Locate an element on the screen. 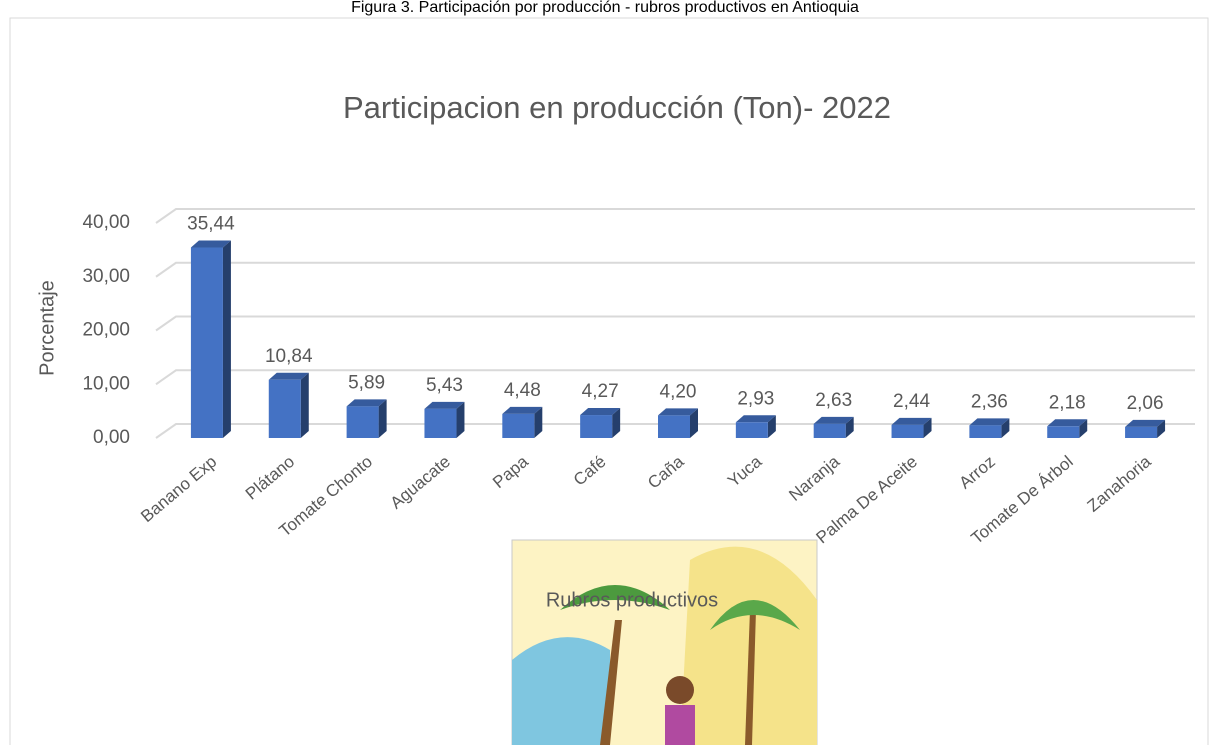 This screenshot has width=1212, height=750. value-label: 2,06 is located at coordinates (1145, 403).